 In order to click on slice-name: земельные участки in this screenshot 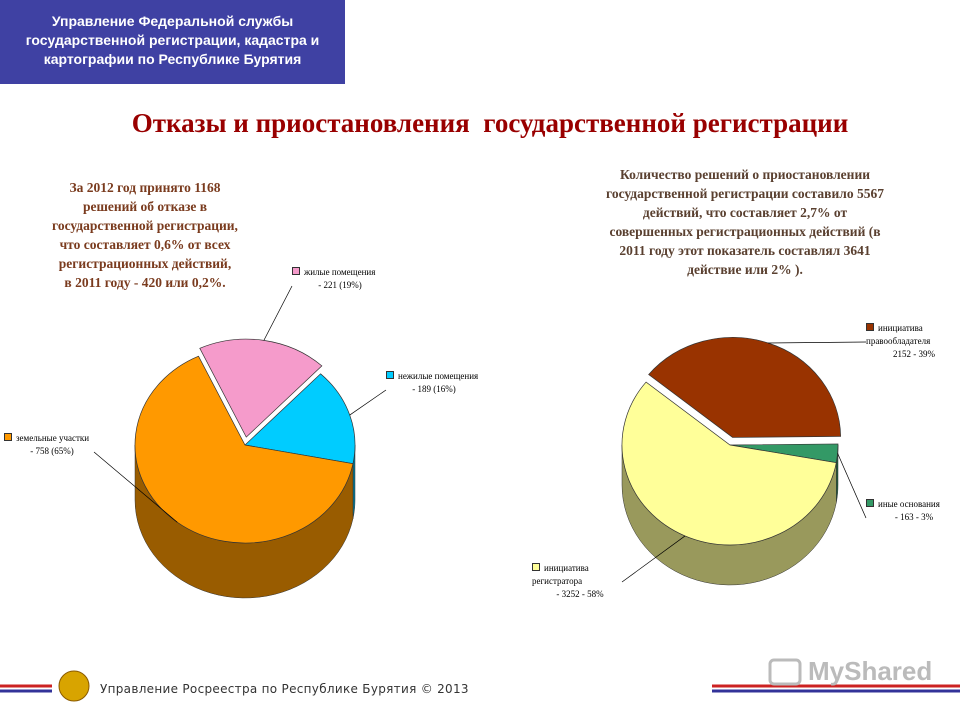, I will do `click(53, 438)`.